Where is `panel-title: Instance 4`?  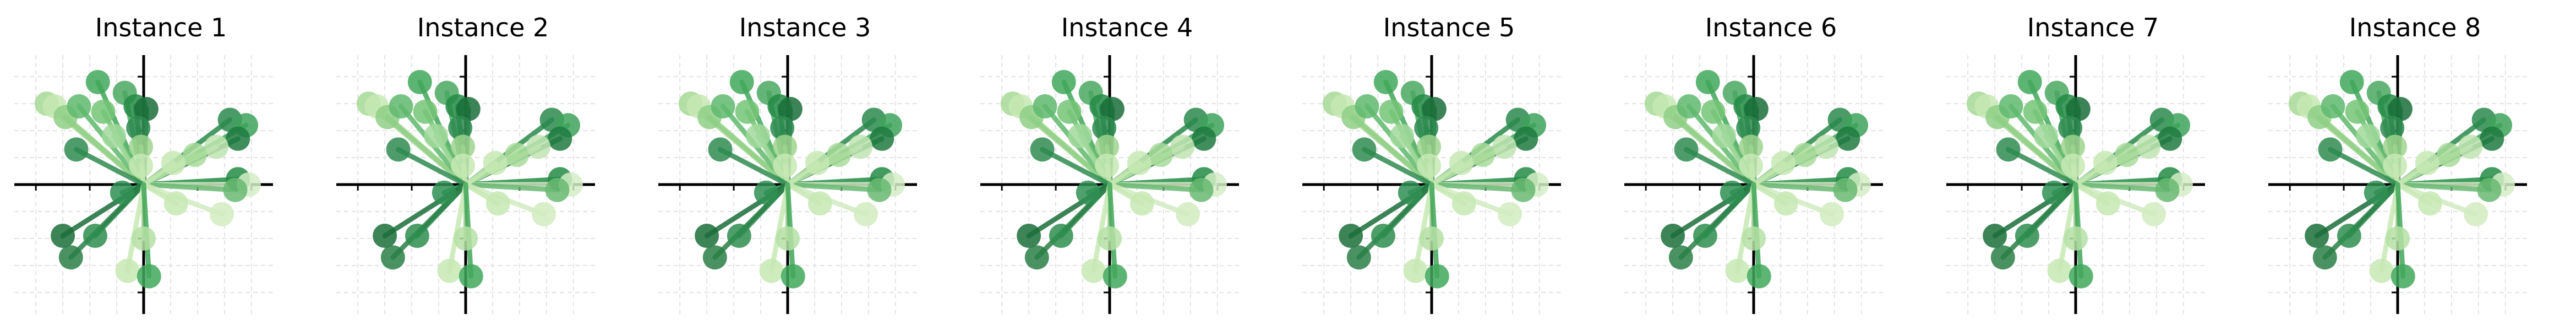
panel-title: Instance 4 is located at coordinates (1127, 27).